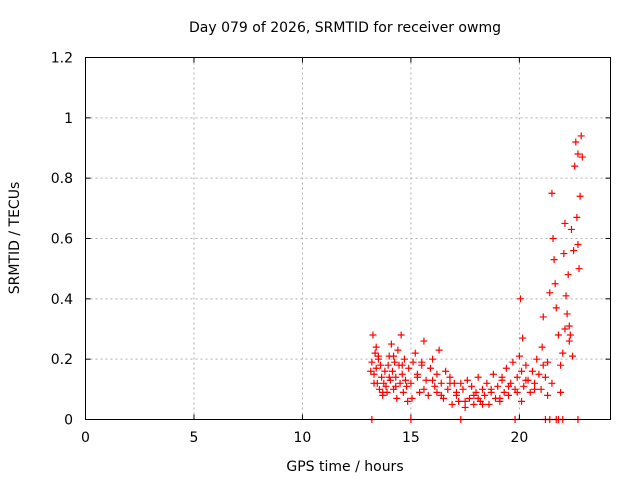 The image size is (640, 480). Describe the element at coordinates (62, 59) in the screenshot. I see `y-tick-label: 1.2` at that location.